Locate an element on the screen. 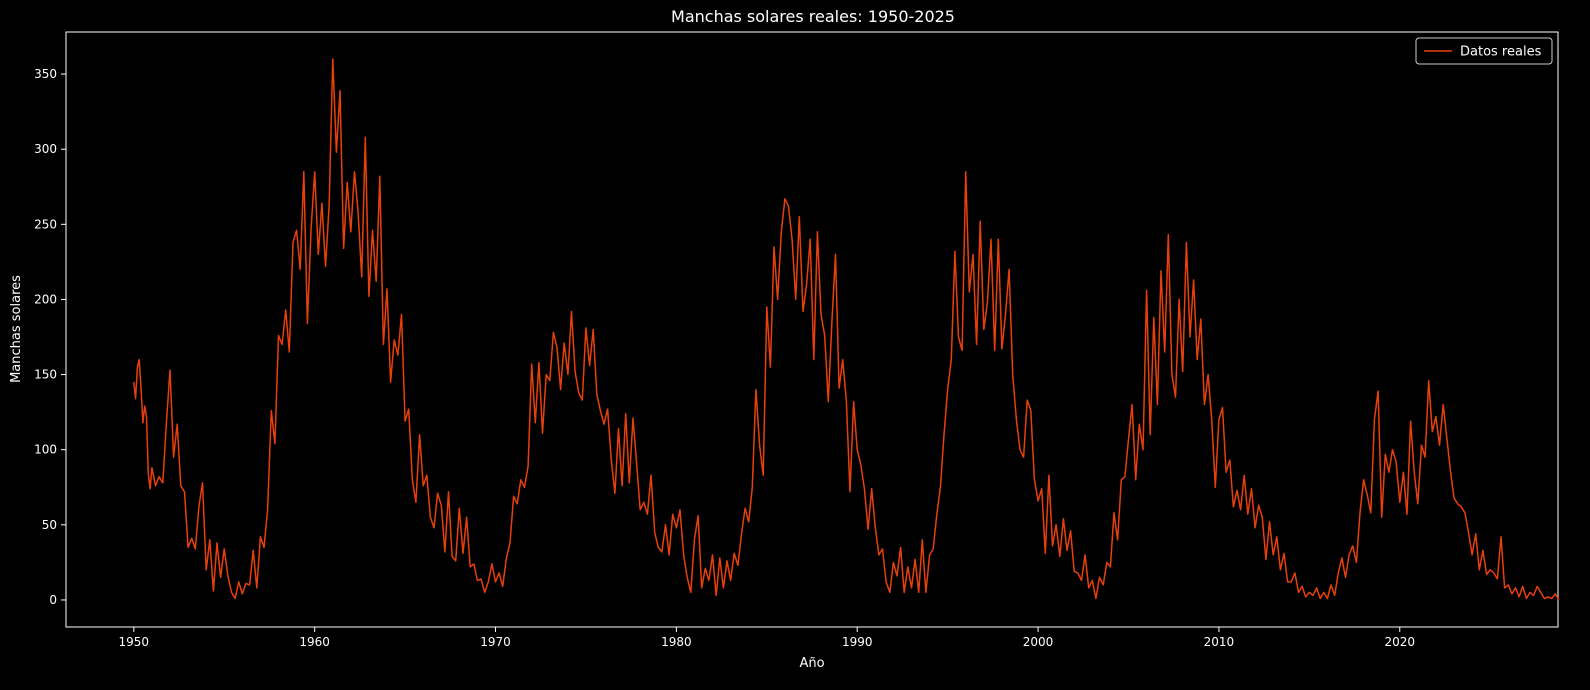  y-axis-title: Manchas solares is located at coordinates (16, 329).